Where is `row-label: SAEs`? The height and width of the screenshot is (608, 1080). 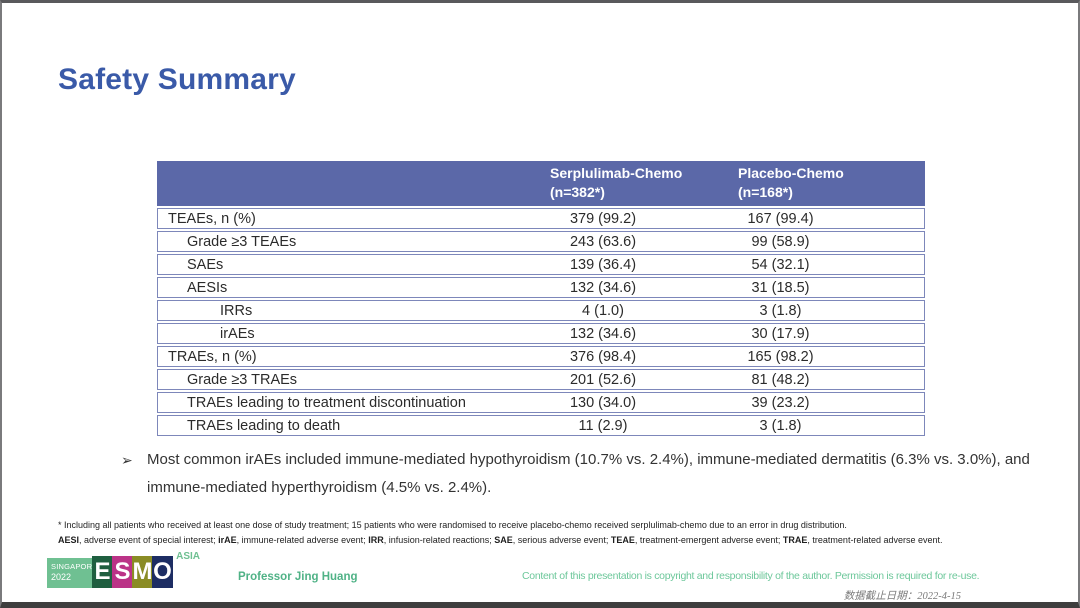 row-label: SAEs is located at coordinates (205, 264).